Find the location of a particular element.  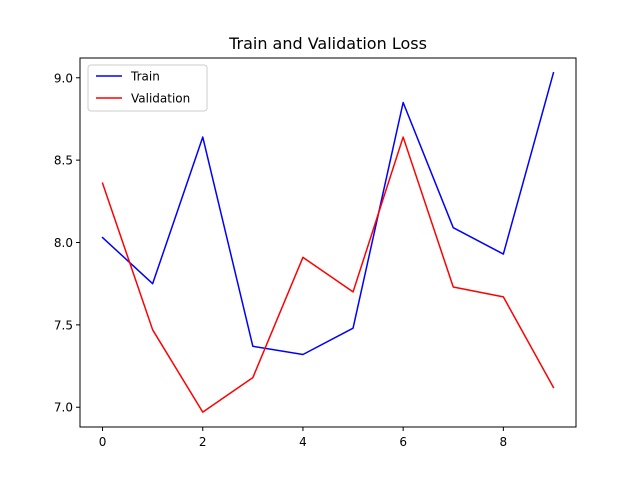

chart-title: Train and Validation Loss is located at coordinates (327, 43).